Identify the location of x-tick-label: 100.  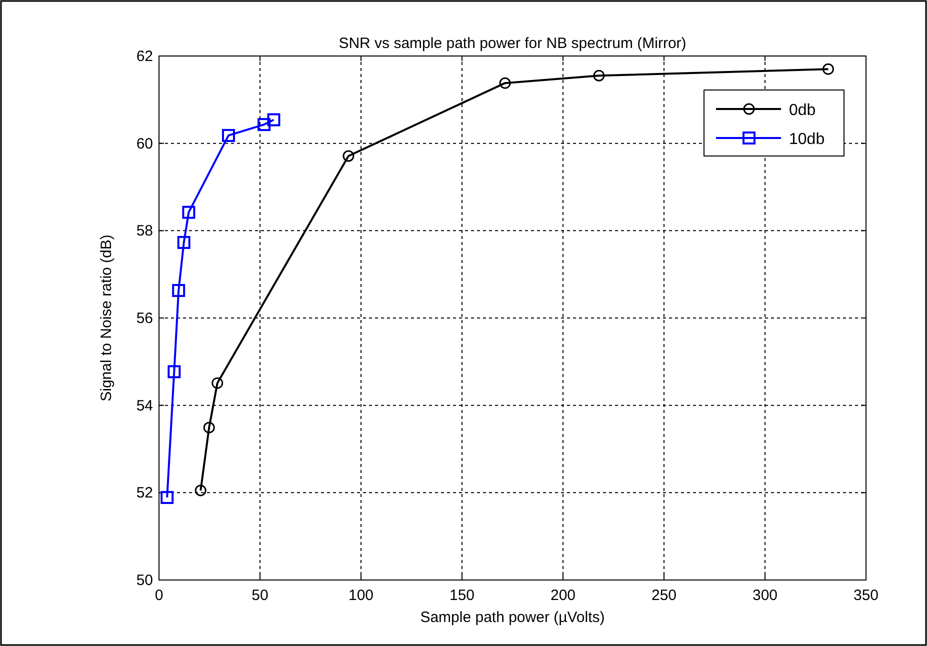
(361, 595).